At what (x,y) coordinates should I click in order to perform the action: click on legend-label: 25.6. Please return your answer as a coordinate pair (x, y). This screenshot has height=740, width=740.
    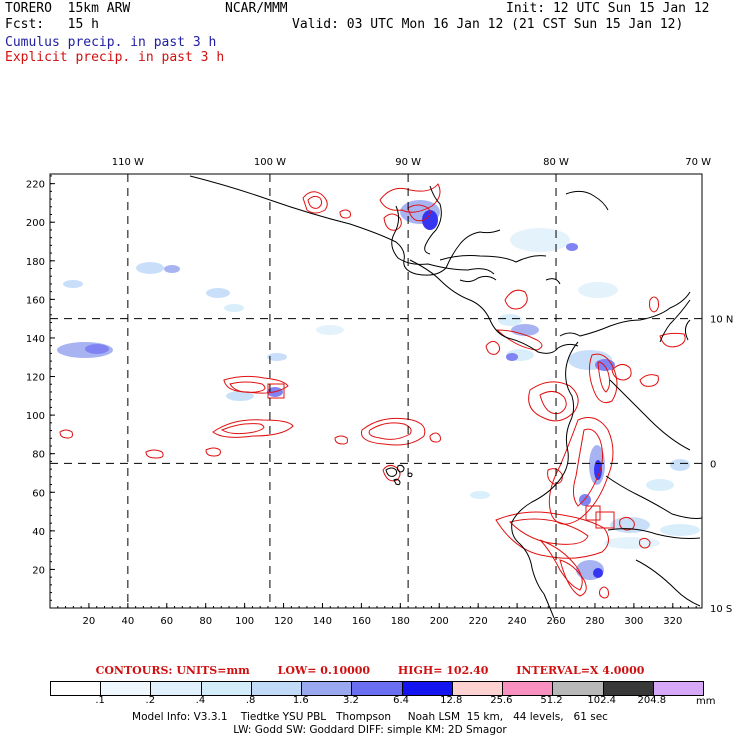
    Looking at the image, I should click on (501, 700).